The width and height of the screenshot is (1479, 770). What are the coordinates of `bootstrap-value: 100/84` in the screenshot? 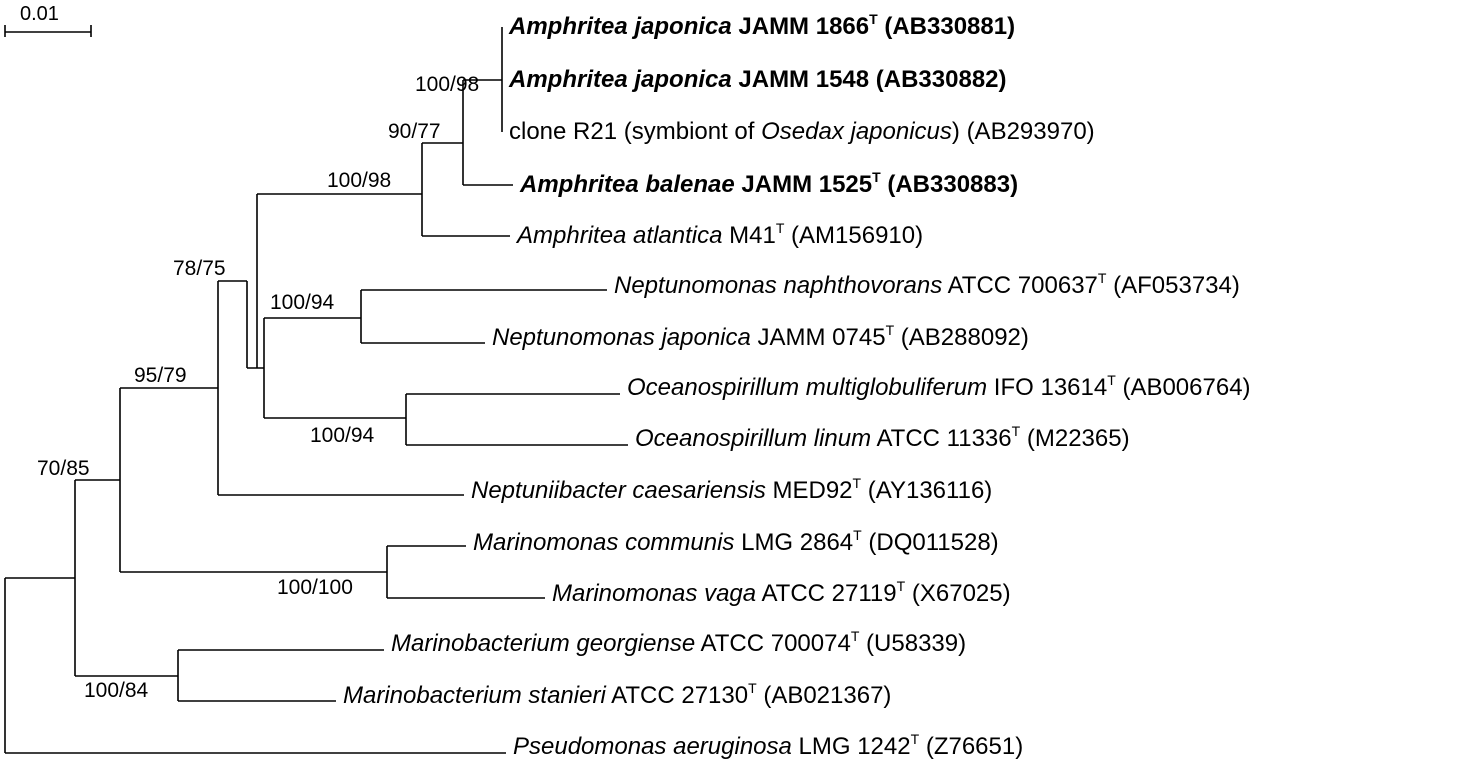 It's located at (116, 690).